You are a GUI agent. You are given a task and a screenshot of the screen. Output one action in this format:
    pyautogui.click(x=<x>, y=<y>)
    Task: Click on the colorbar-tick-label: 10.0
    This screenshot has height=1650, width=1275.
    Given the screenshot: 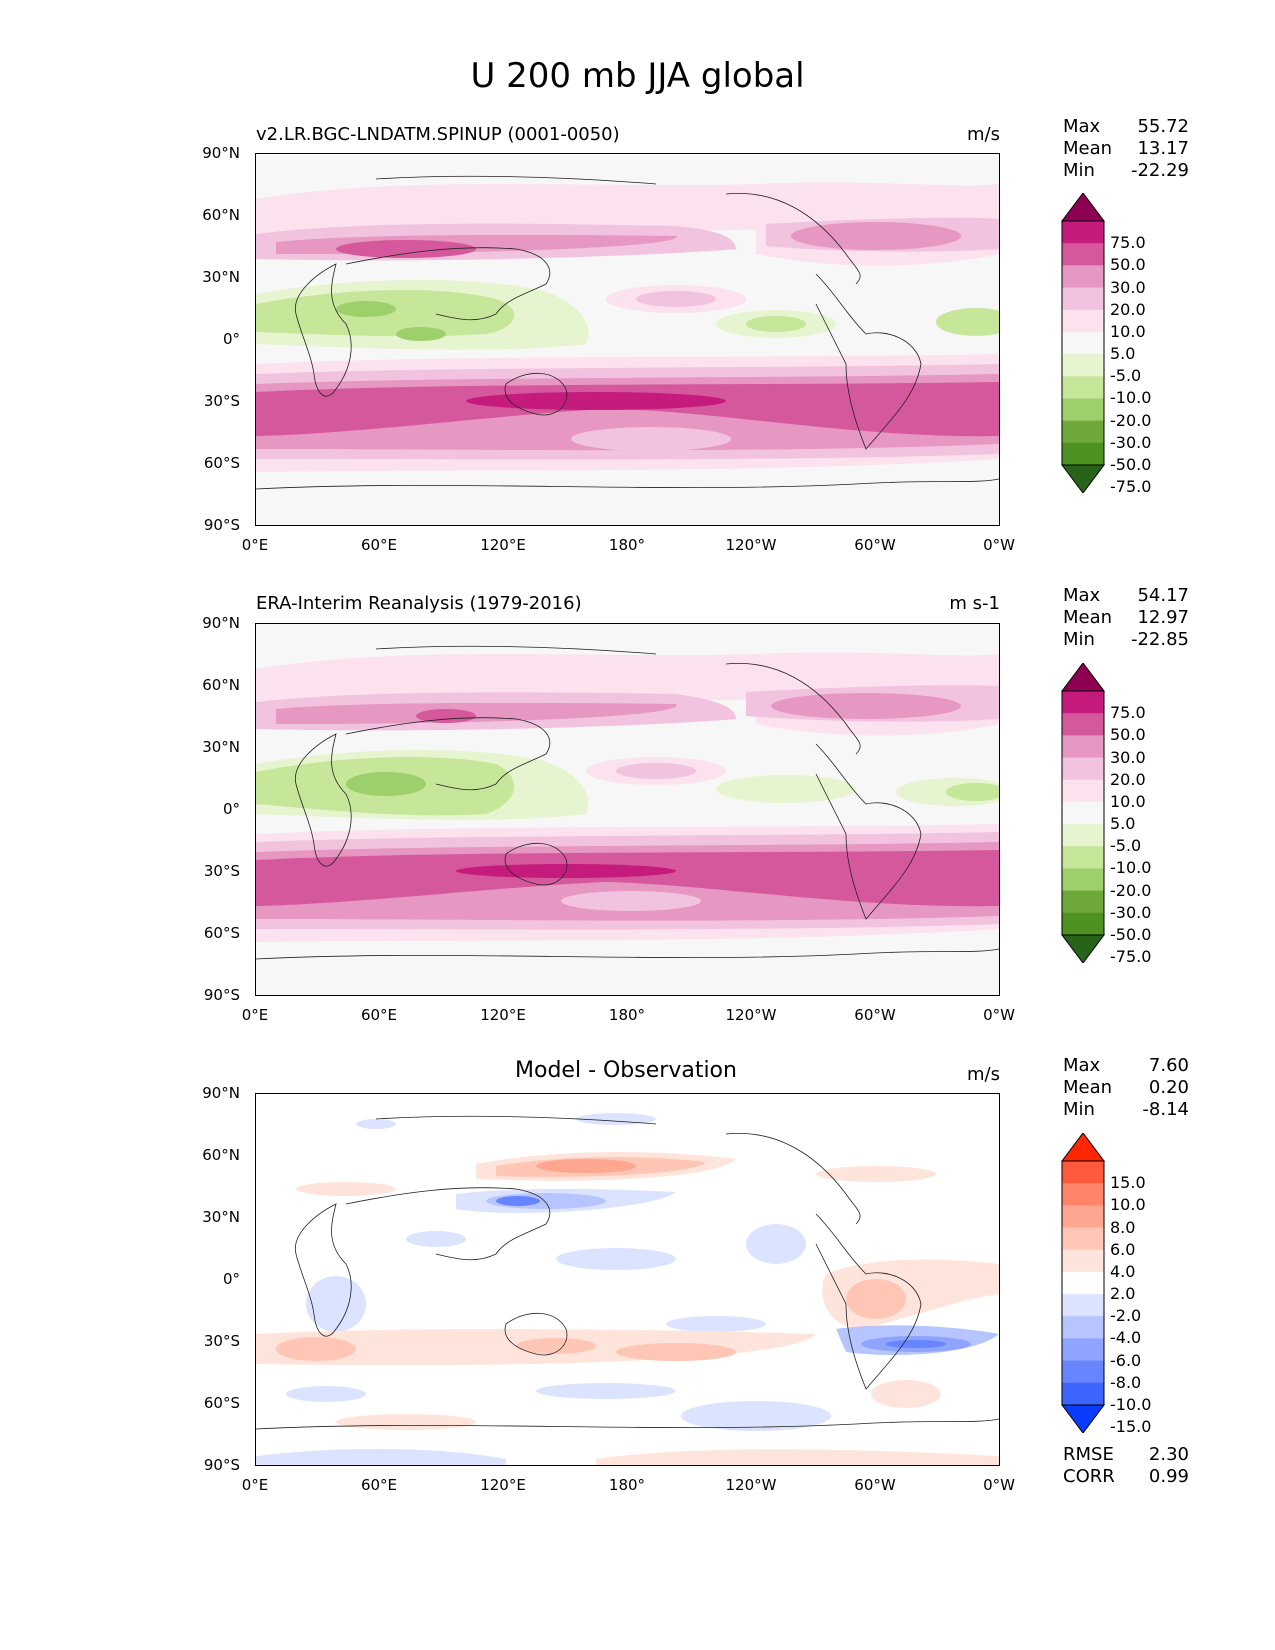 What is the action you would take?
    pyautogui.click(x=1128, y=1205)
    